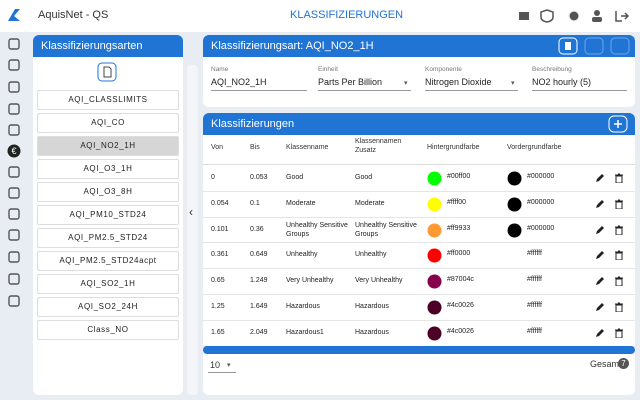  I want to click on list-item: AQI_CLASSLIMITS, so click(108, 100).